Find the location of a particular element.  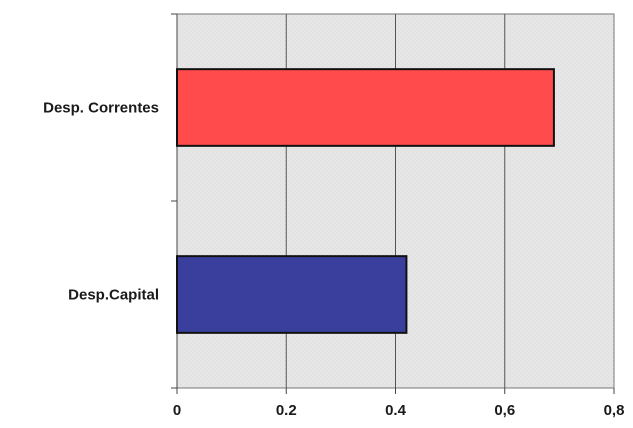

category-labels: Desp. Correntes Desp.Capital is located at coordinates (101, 202).